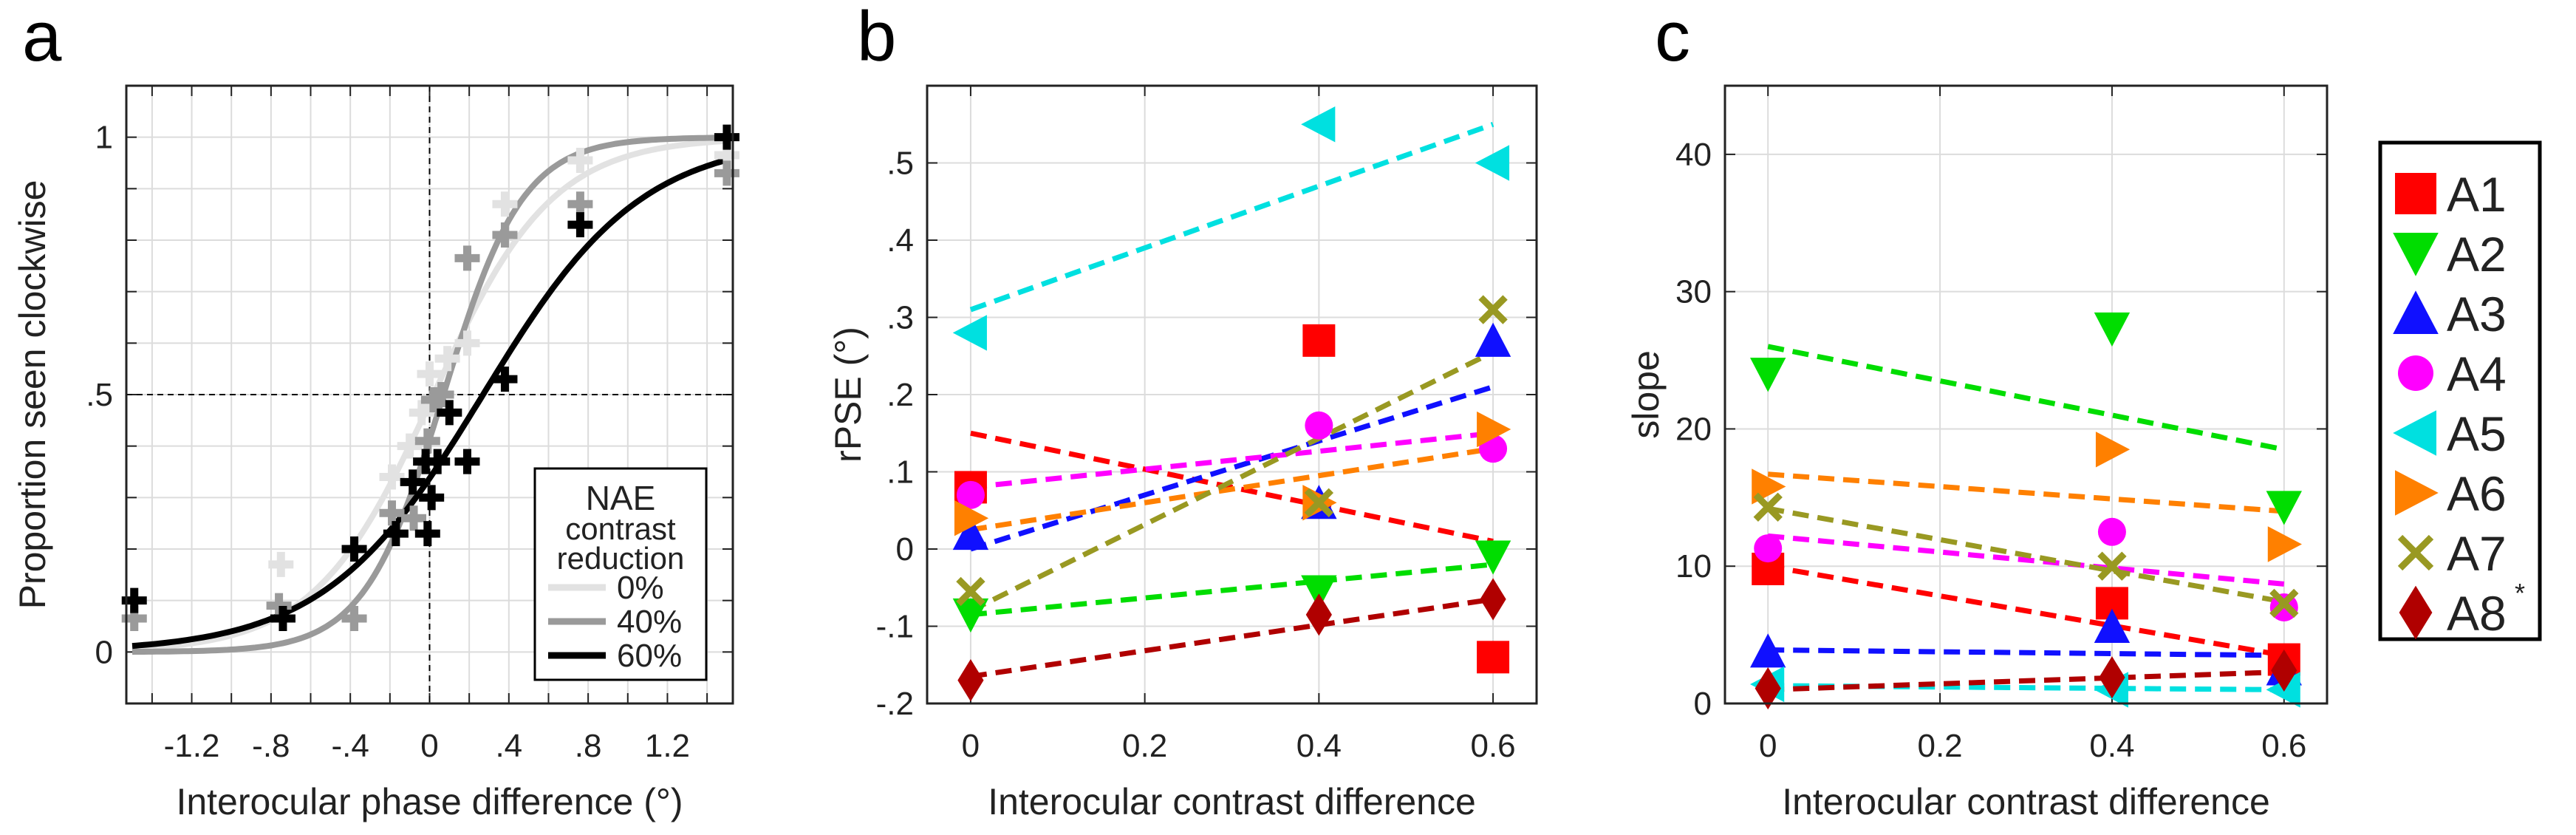  What do you see at coordinates (2416, 612) in the screenshot?
I see `legend-marker-A8` at bounding box center [2416, 612].